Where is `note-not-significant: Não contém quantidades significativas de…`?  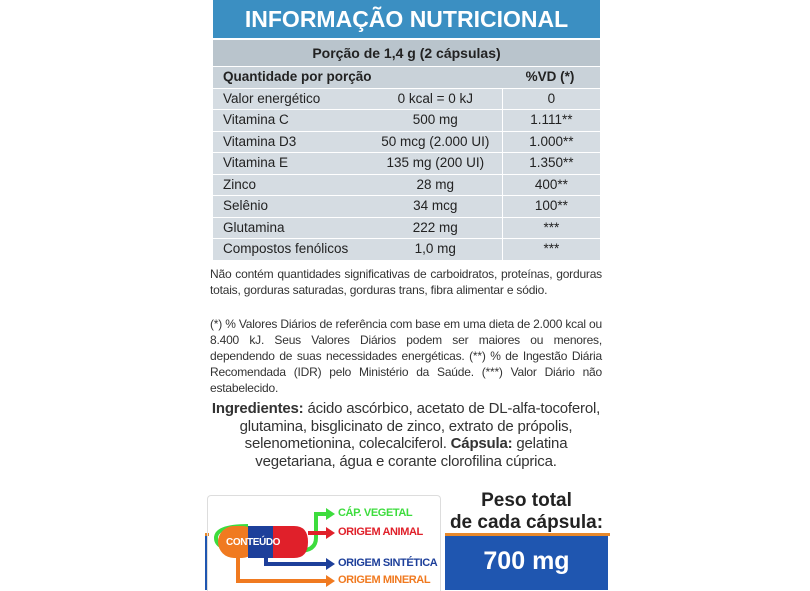 note-not-significant: Não contém quantidades significativas de… is located at coordinates (406, 282).